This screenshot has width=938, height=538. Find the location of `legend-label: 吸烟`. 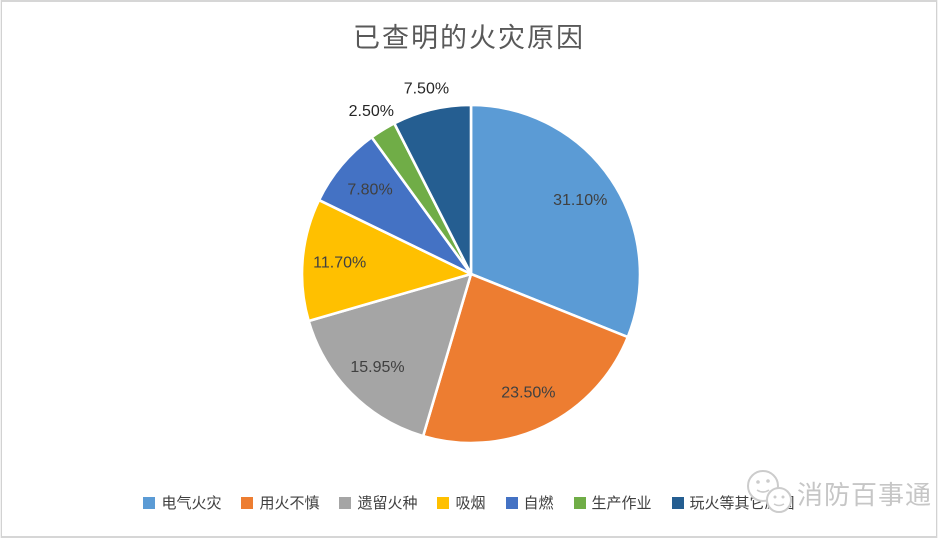

legend-label: 吸烟 is located at coordinates (470, 503).